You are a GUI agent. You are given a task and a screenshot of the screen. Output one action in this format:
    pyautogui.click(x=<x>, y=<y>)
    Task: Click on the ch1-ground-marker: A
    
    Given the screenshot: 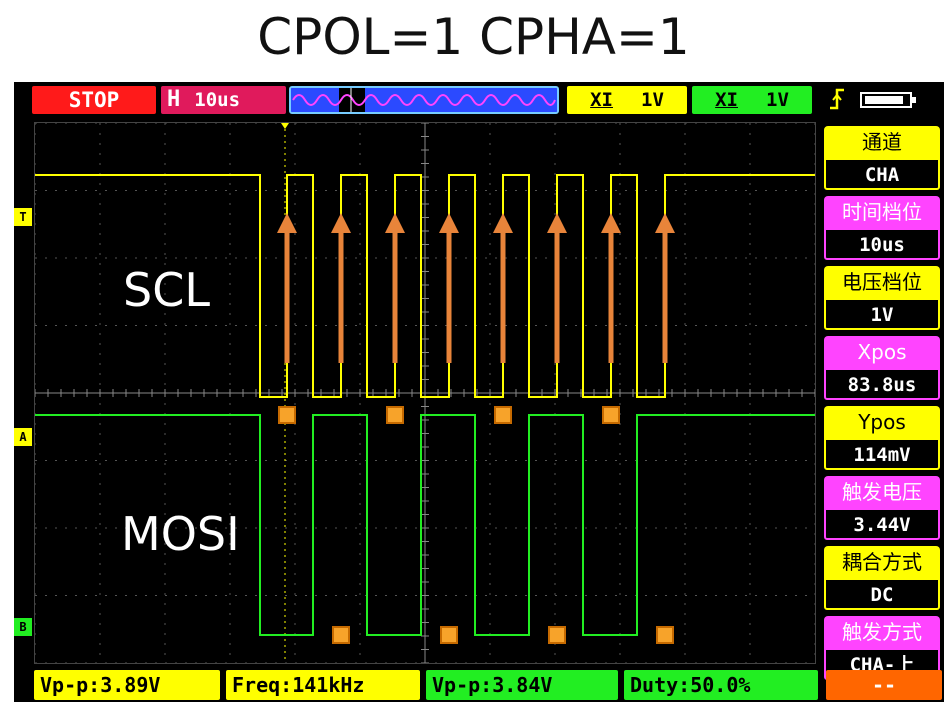 What is the action you would take?
    pyautogui.click(x=23, y=437)
    